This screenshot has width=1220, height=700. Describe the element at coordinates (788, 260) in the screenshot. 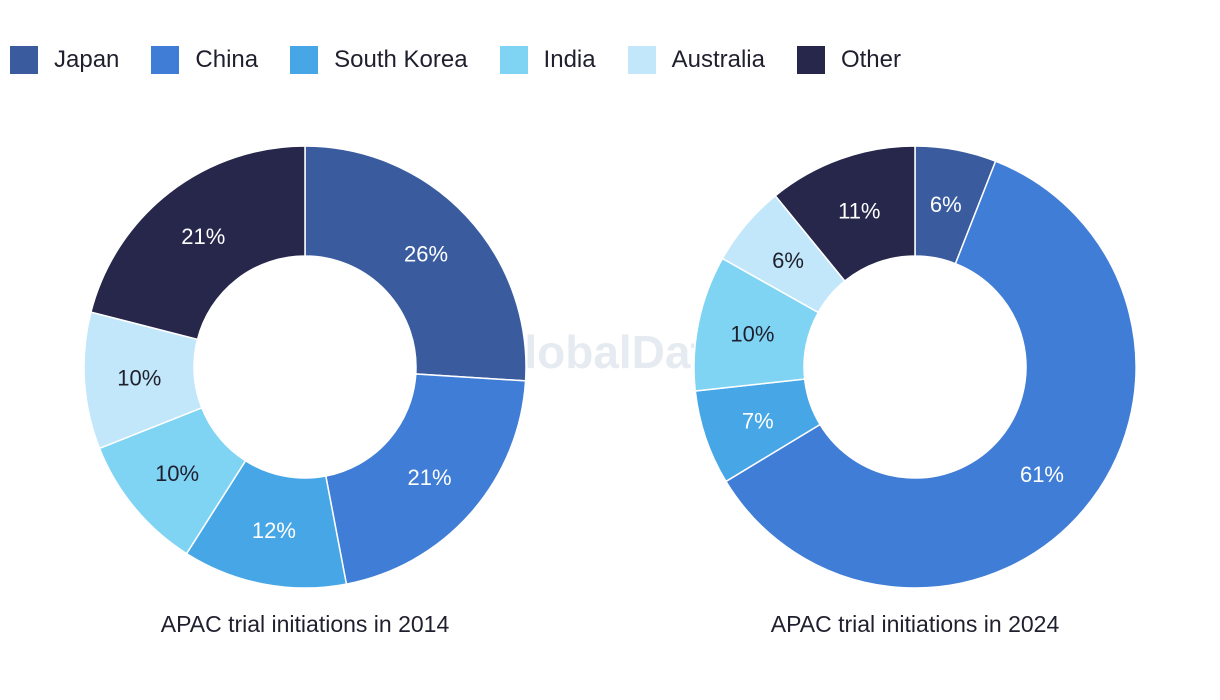

I see `slice-label-australia: 6%` at that location.